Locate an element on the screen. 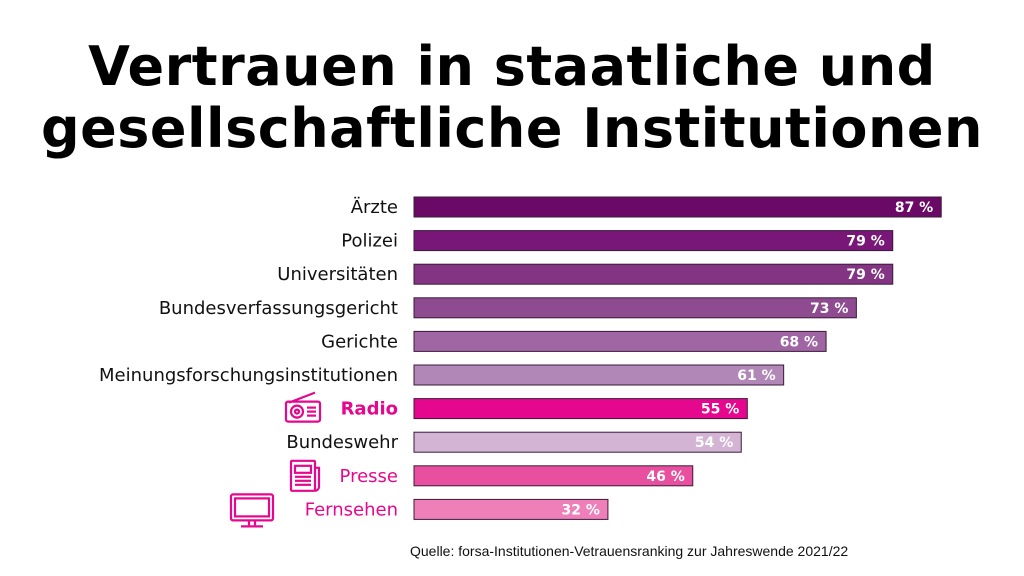  category-label-6: Meinungsforschungsinstitutionen is located at coordinates (248, 375).